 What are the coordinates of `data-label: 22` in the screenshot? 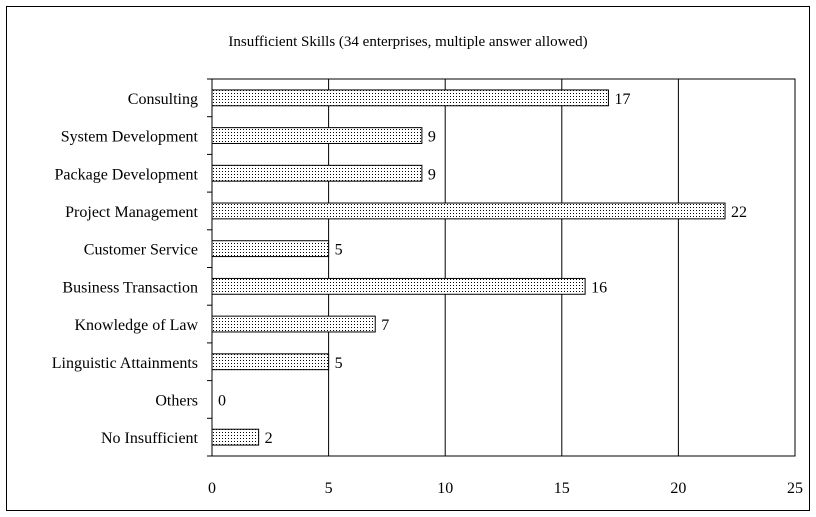 It's located at (739, 212).